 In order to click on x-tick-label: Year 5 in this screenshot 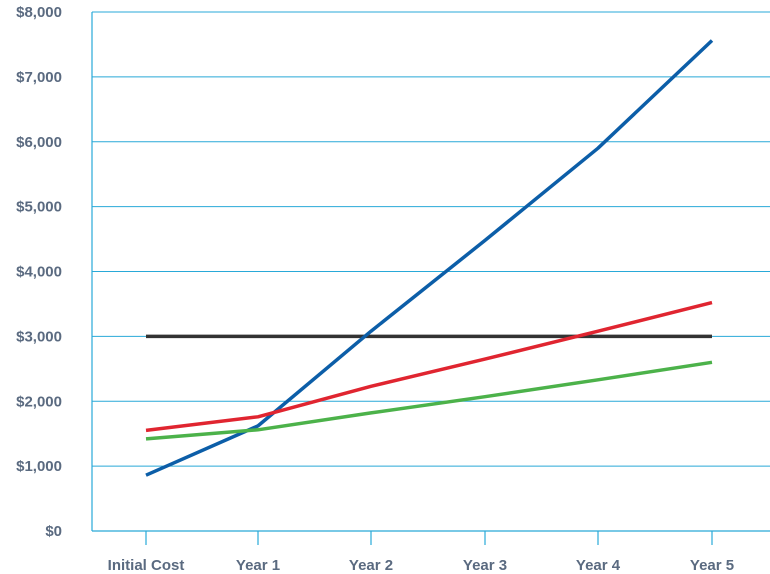, I will do `click(712, 565)`.